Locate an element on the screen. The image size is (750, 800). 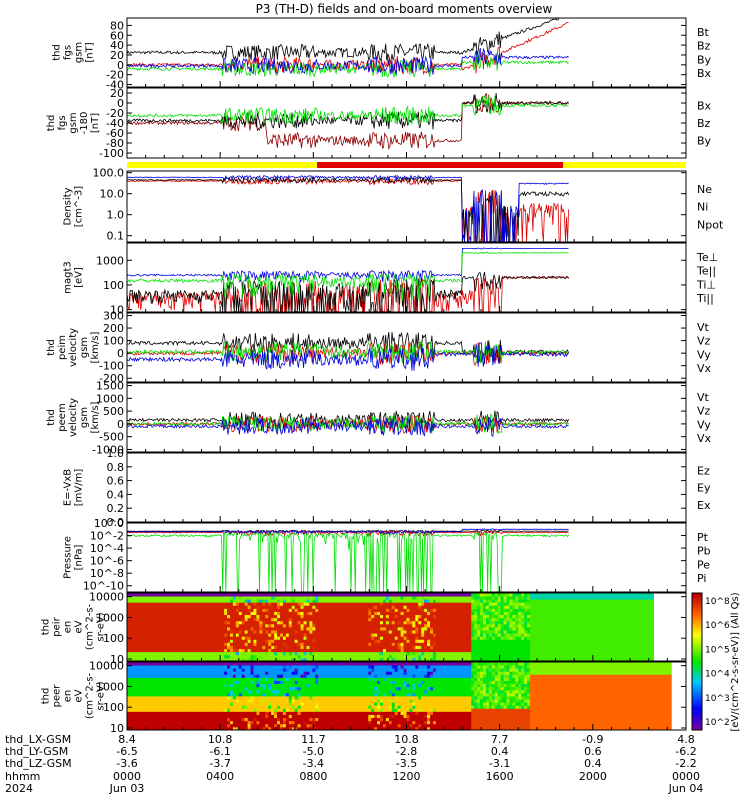
y-label-line: [eV] is located at coordinates (79, 277).